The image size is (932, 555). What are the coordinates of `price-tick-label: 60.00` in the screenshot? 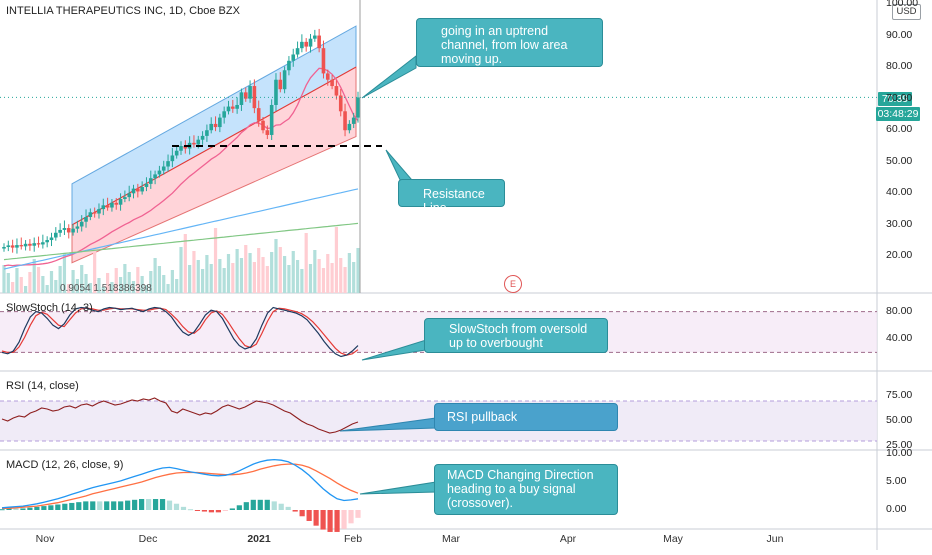 It's located at (899, 129).